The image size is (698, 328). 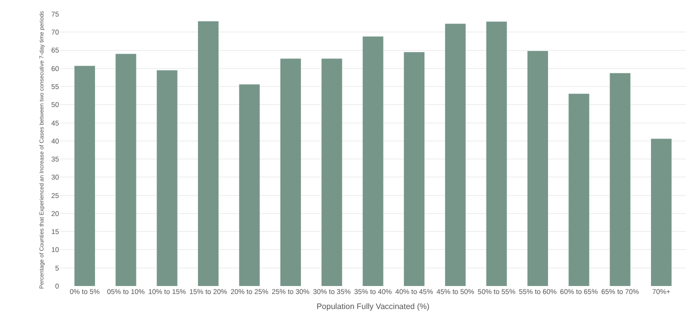 What do you see at coordinates (373, 307) in the screenshot?
I see `x-axis-title: Population Fully Vaccinated (%)` at bounding box center [373, 307].